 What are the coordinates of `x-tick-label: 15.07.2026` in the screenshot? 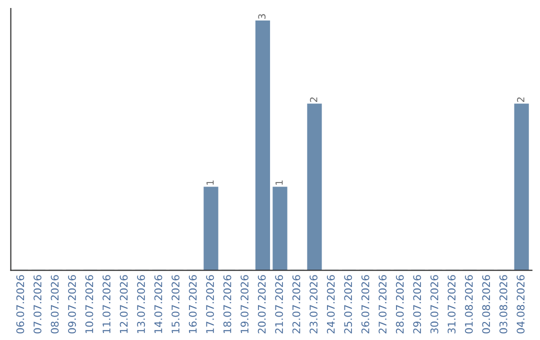 It's located at (176, 304).